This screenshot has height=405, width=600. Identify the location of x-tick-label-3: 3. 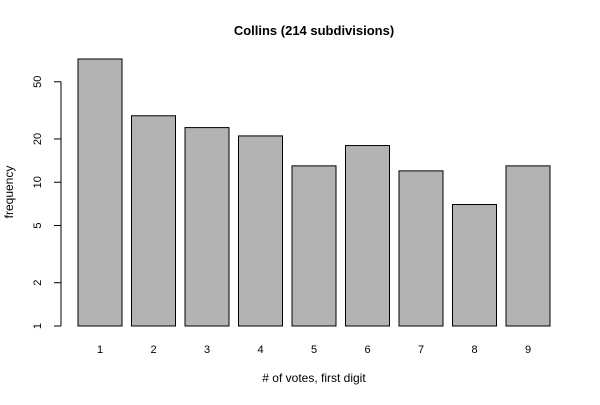
(207, 350).